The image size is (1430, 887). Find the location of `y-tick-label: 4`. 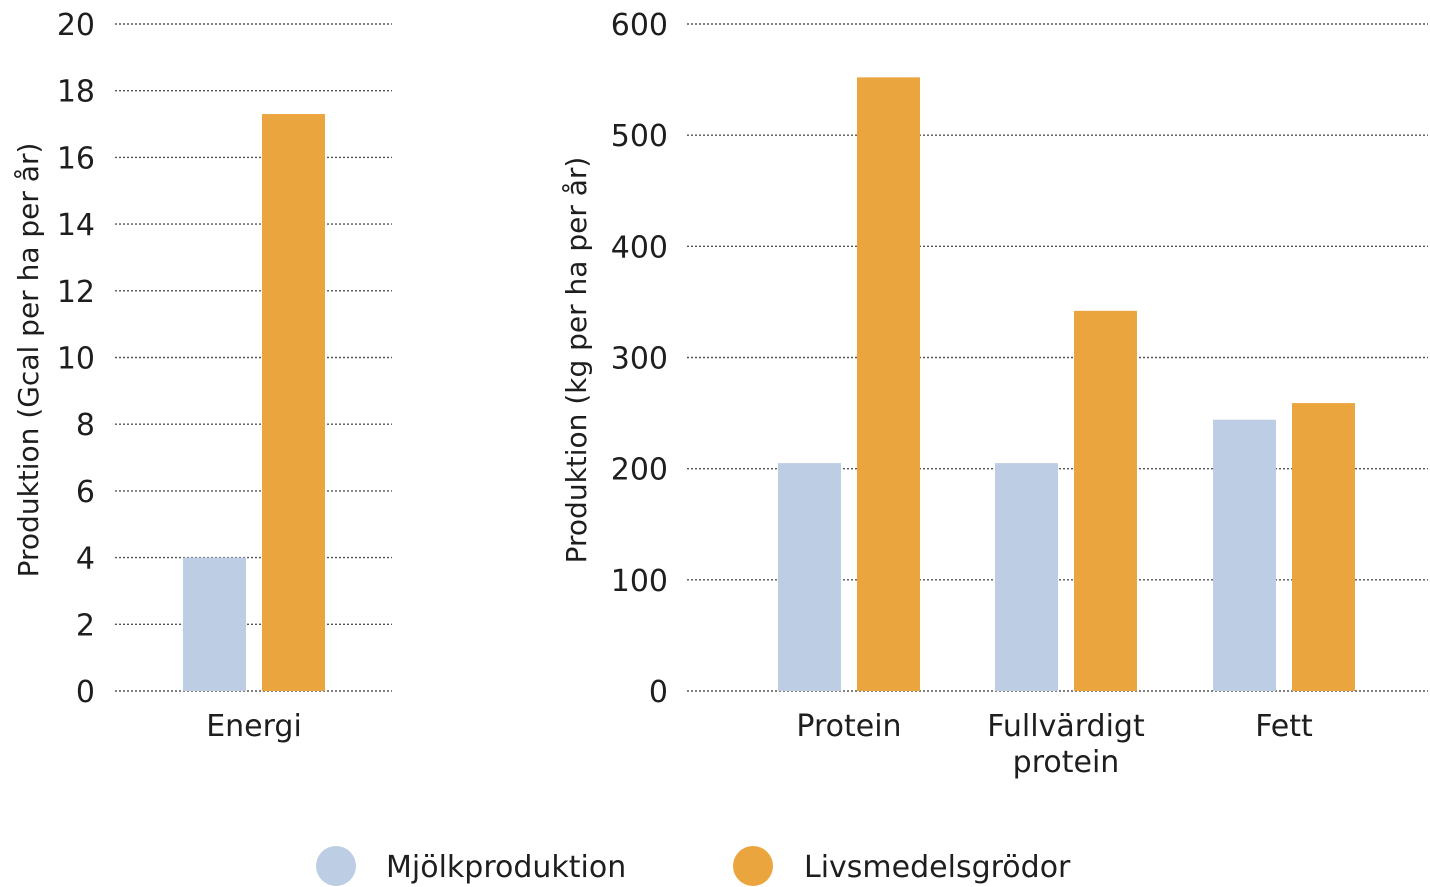

y-tick-label: 4 is located at coordinates (85, 559).